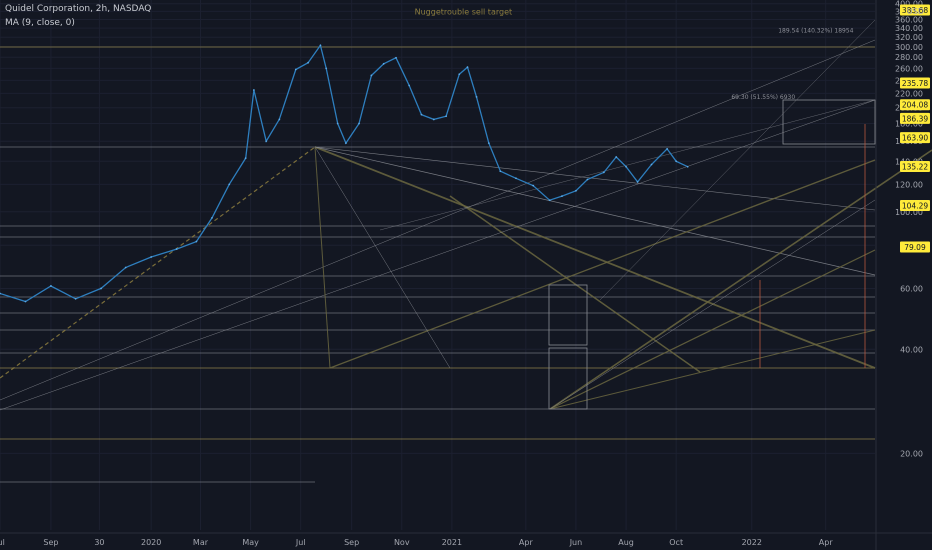 The image size is (932, 550). I want to click on y-tick-label: 180.00, so click(909, 124).